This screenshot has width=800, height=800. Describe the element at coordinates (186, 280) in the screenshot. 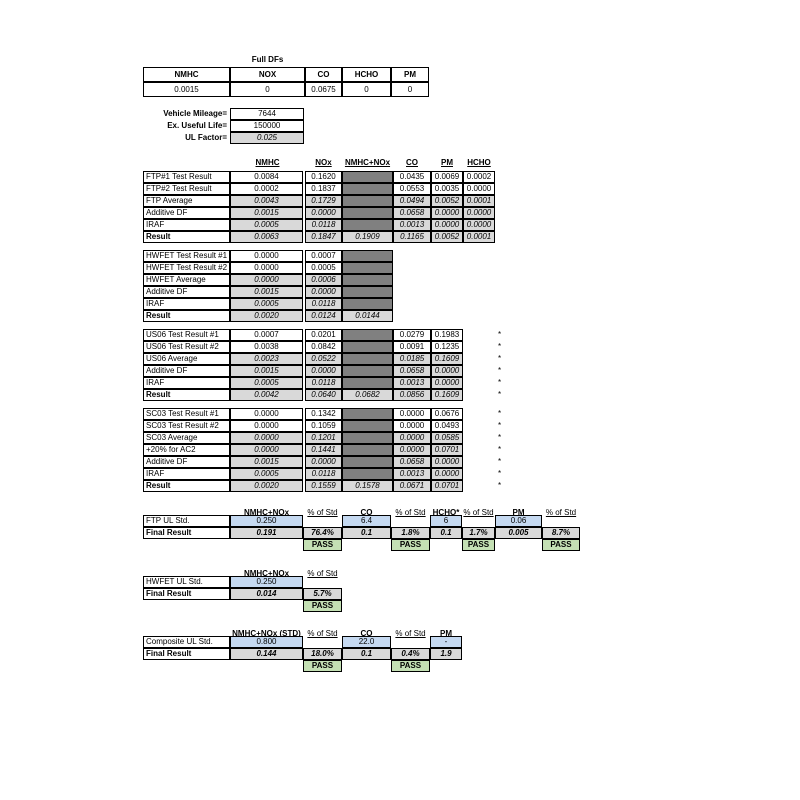

I see `row-label: HWFET Average` at that location.